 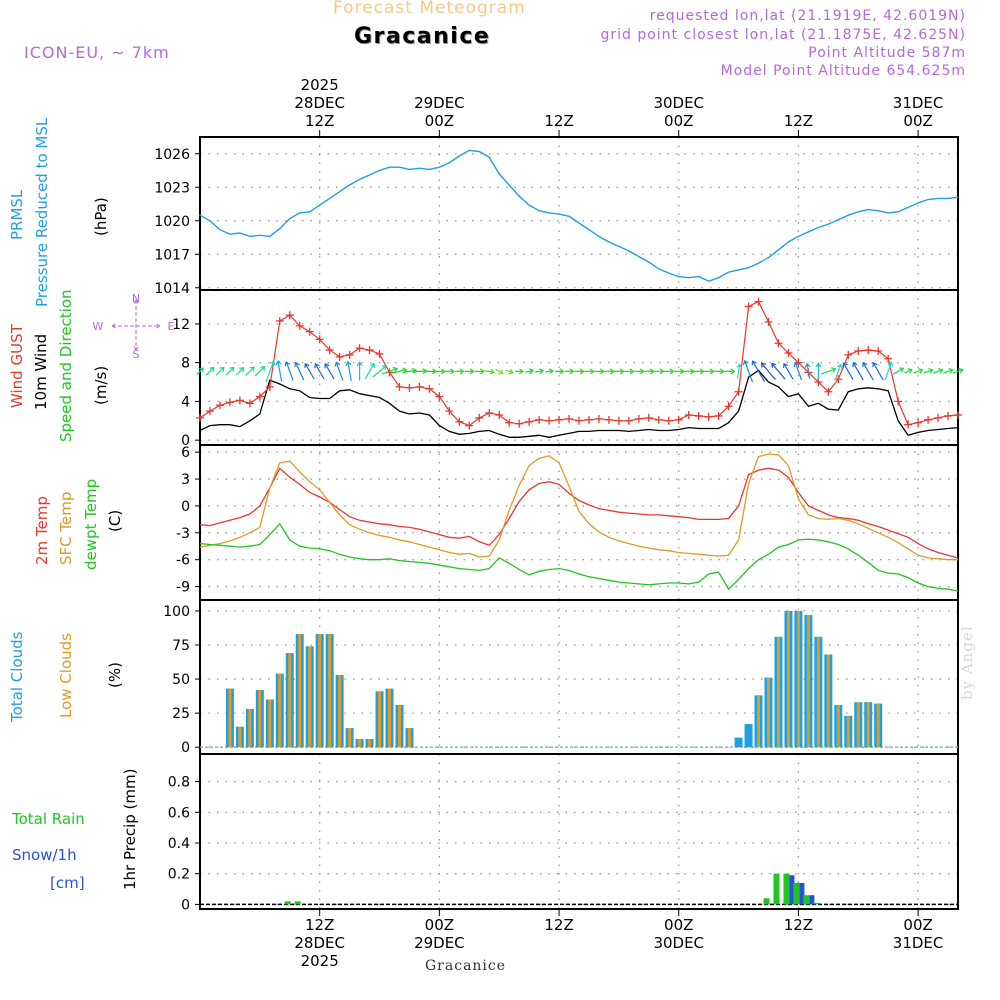 I want to click on snow-unit-label: [cm], so click(x=67, y=883).